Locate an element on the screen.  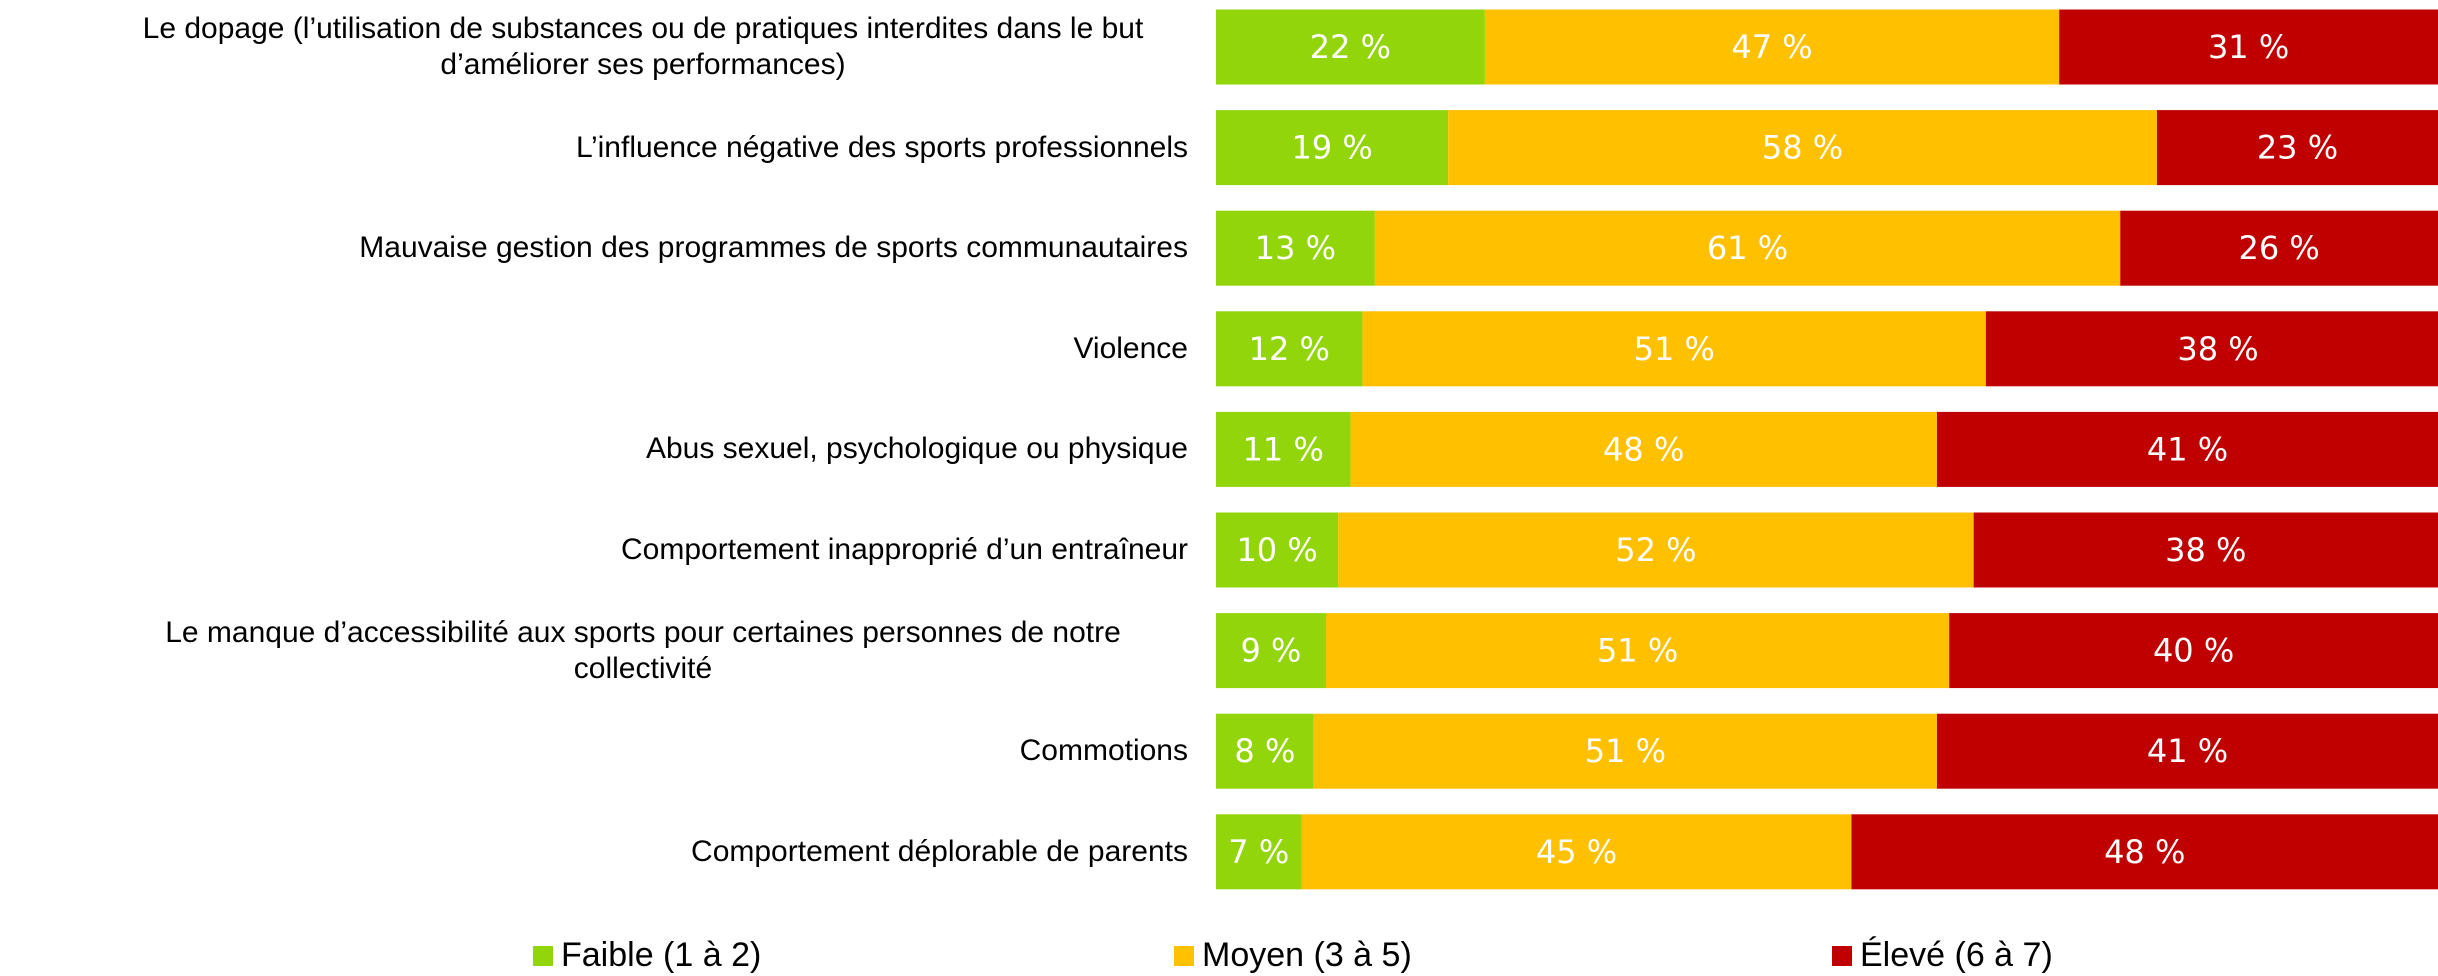
value-label: 11 % is located at coordinates (1283, 449).